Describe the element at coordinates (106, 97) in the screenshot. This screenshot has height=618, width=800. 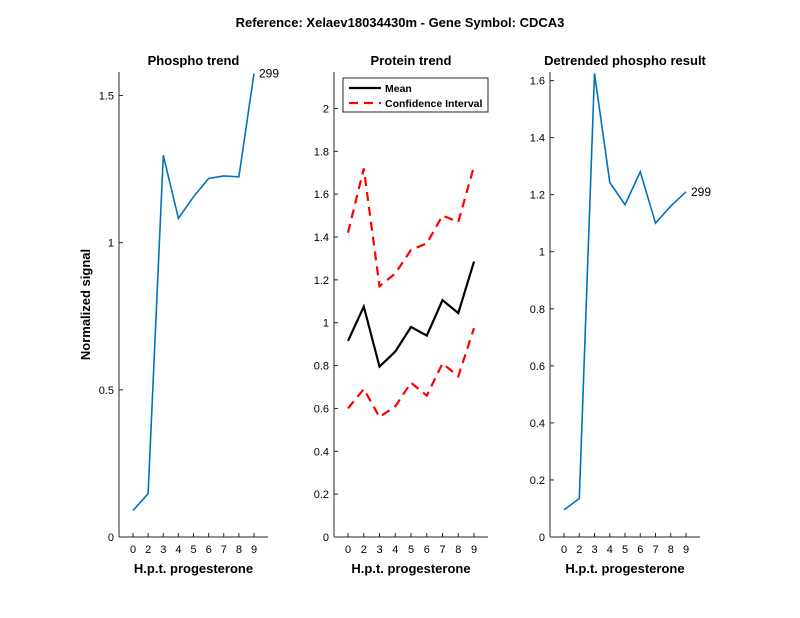
I see `y-tick-label: 1.5` at that location.